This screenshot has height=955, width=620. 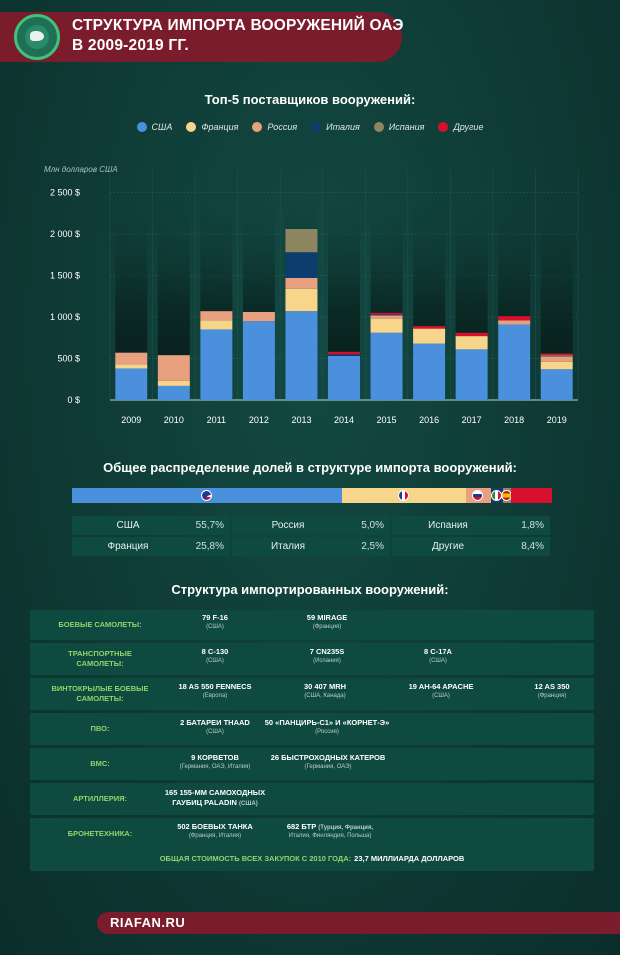 What do you see at coordinates (206, 495) in the screenshot?
I see `usa-flag-icon` at bounding box center [206, 495].